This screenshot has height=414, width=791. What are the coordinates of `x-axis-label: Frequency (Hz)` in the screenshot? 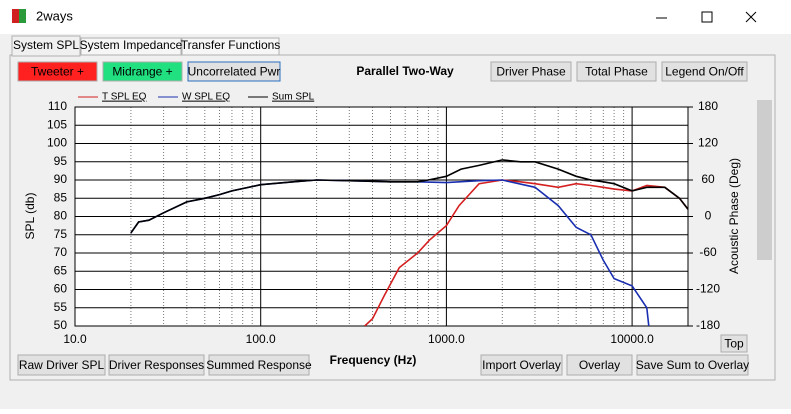 It's located at (373, 360).